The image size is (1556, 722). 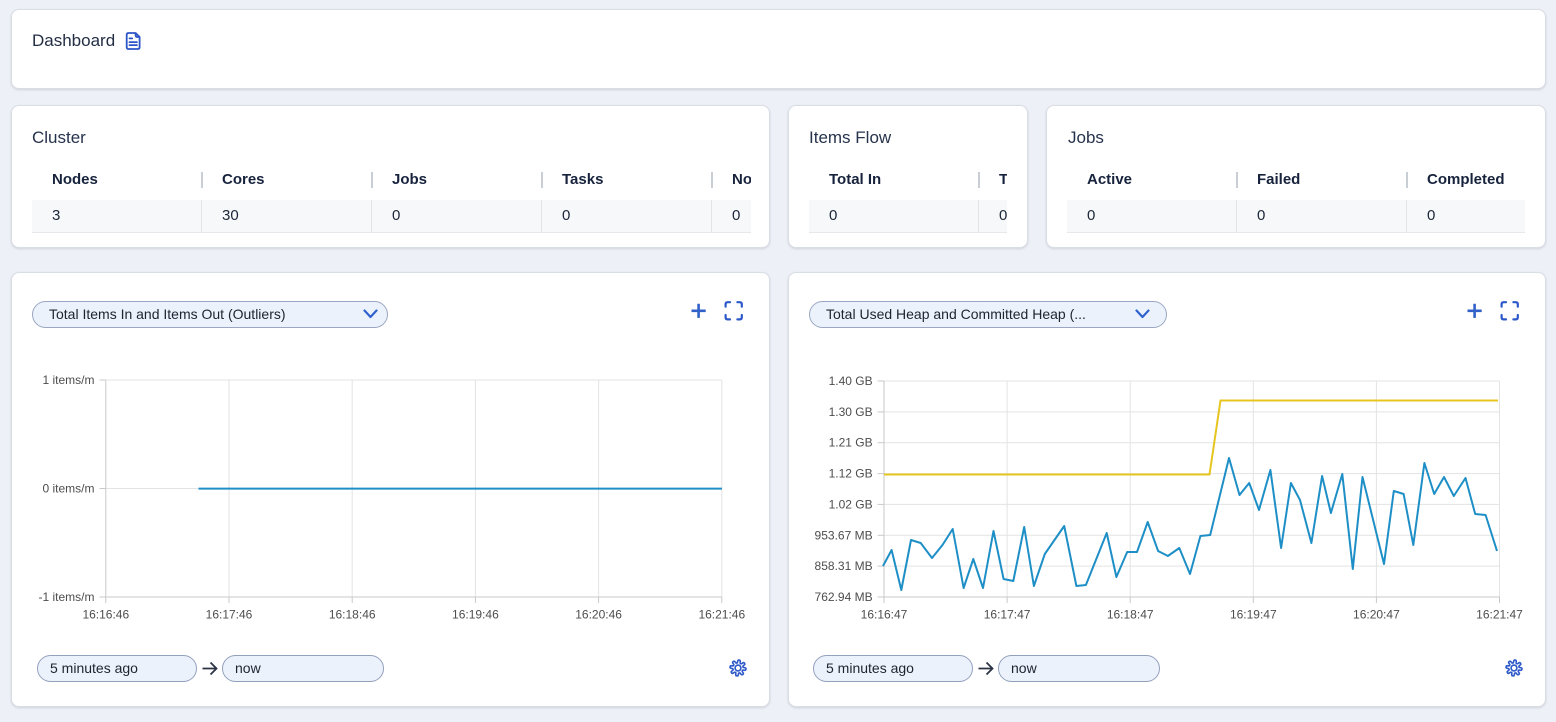 I want to click on svg-text: 16:21:47, so click(x=1499, y=615).